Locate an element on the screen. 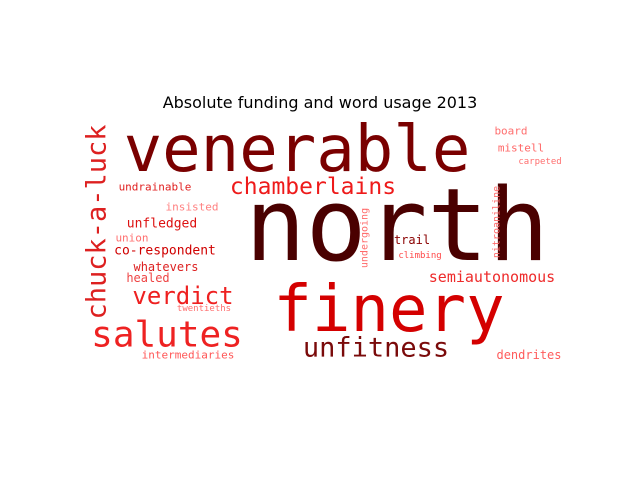 The image size is (640, 480). word-semiautonomous: semiautonomous is located at coordinates (492, 277).